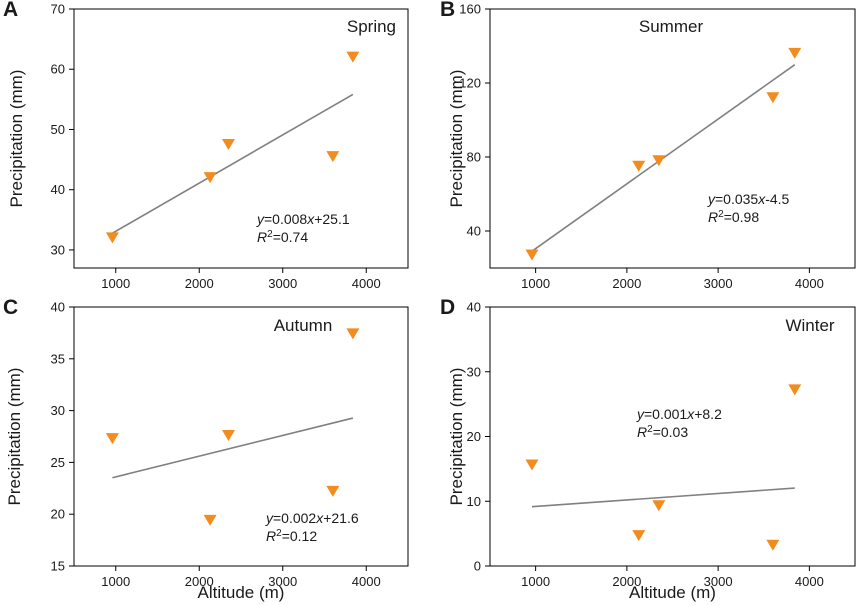  I want to click on panel-letter: B, so click(447, 10).